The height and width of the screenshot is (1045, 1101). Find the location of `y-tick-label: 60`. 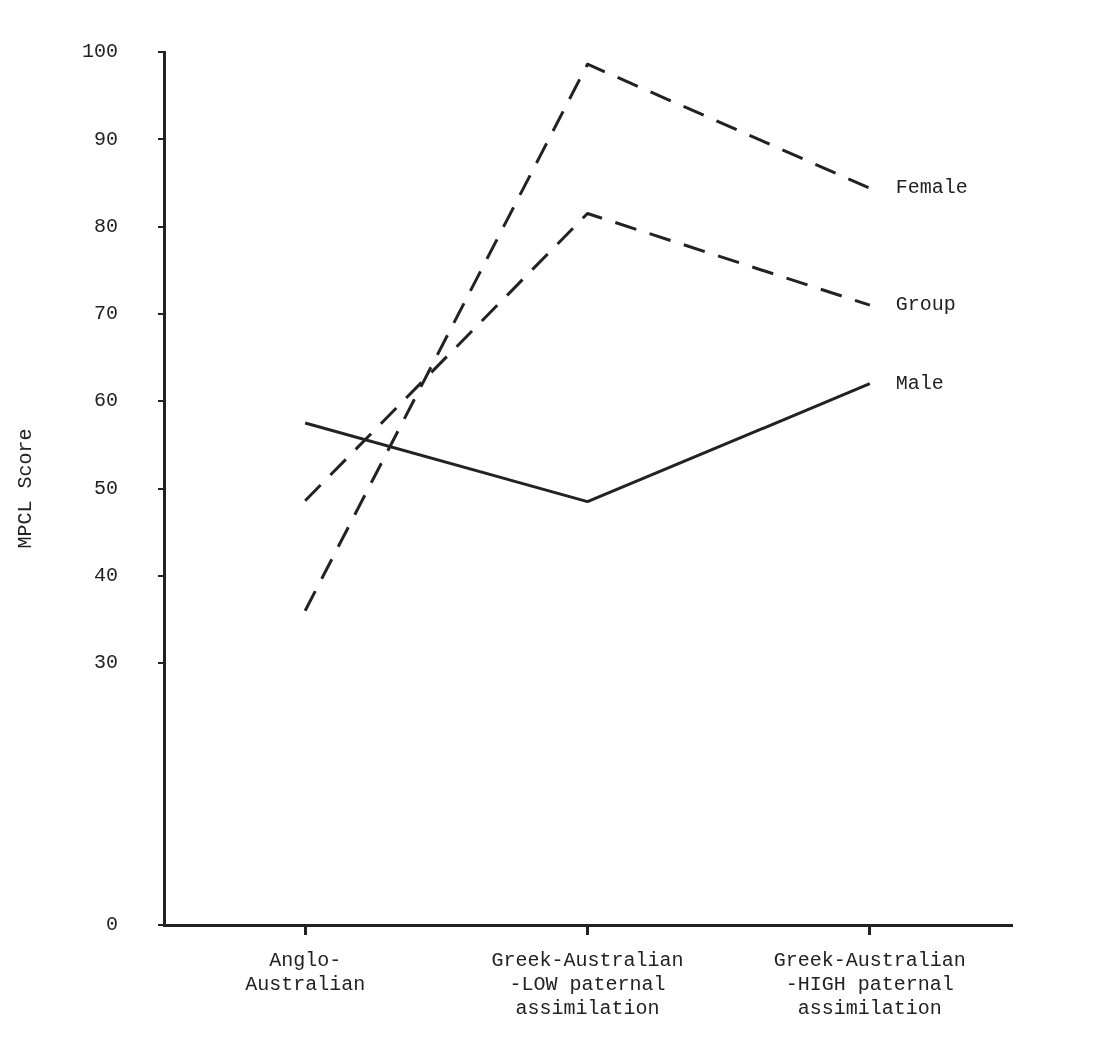

y-tick-label: 60 is located at coordinates (106, 401).